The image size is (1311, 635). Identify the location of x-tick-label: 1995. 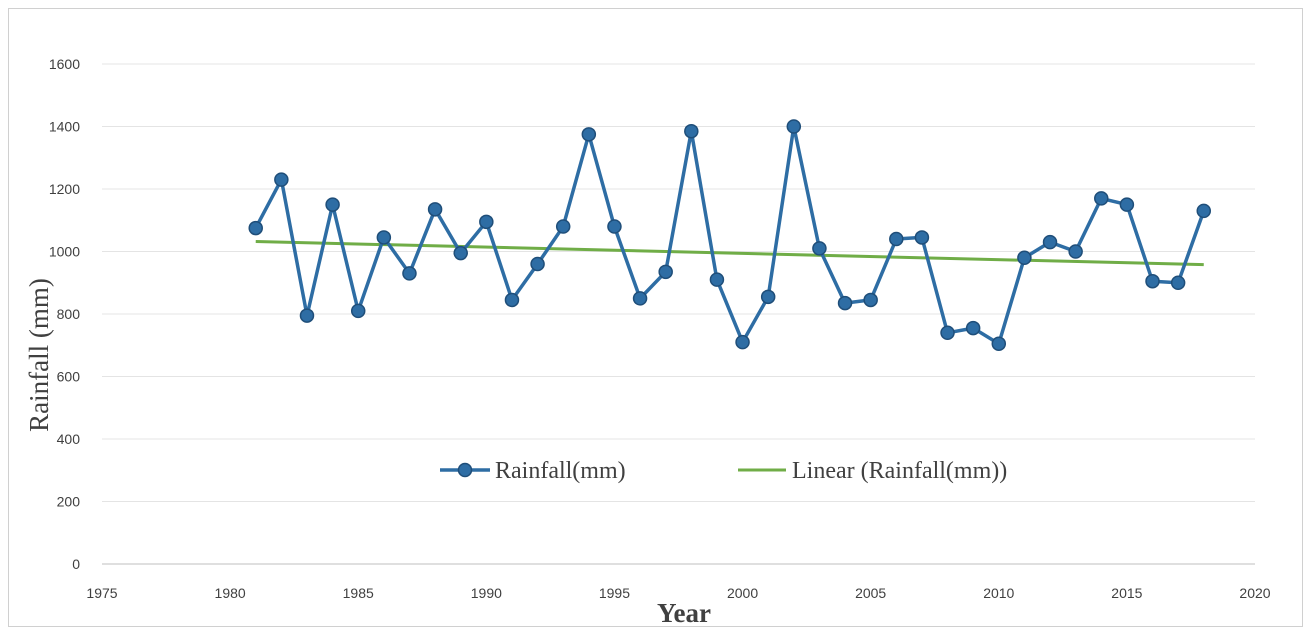
(614, 593).